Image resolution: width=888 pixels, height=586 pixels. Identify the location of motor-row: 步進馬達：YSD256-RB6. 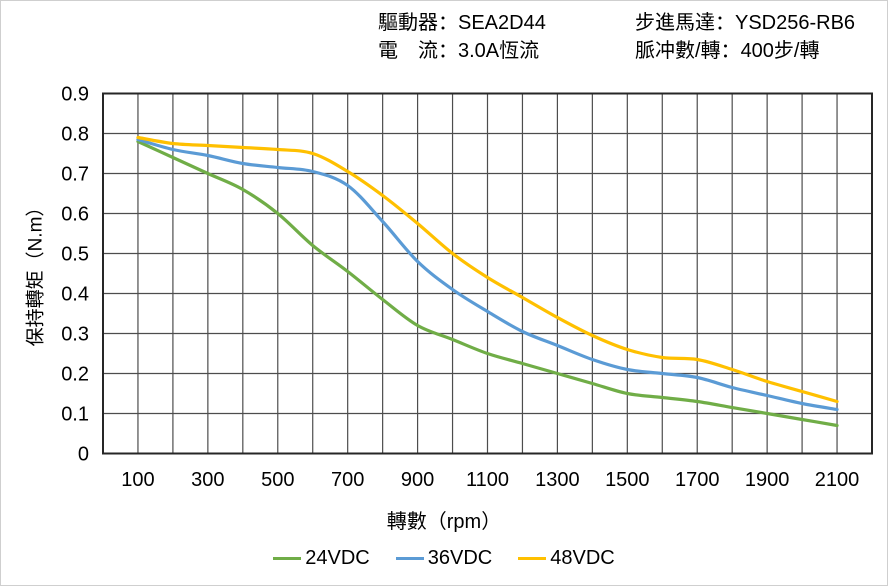
(745, 23).